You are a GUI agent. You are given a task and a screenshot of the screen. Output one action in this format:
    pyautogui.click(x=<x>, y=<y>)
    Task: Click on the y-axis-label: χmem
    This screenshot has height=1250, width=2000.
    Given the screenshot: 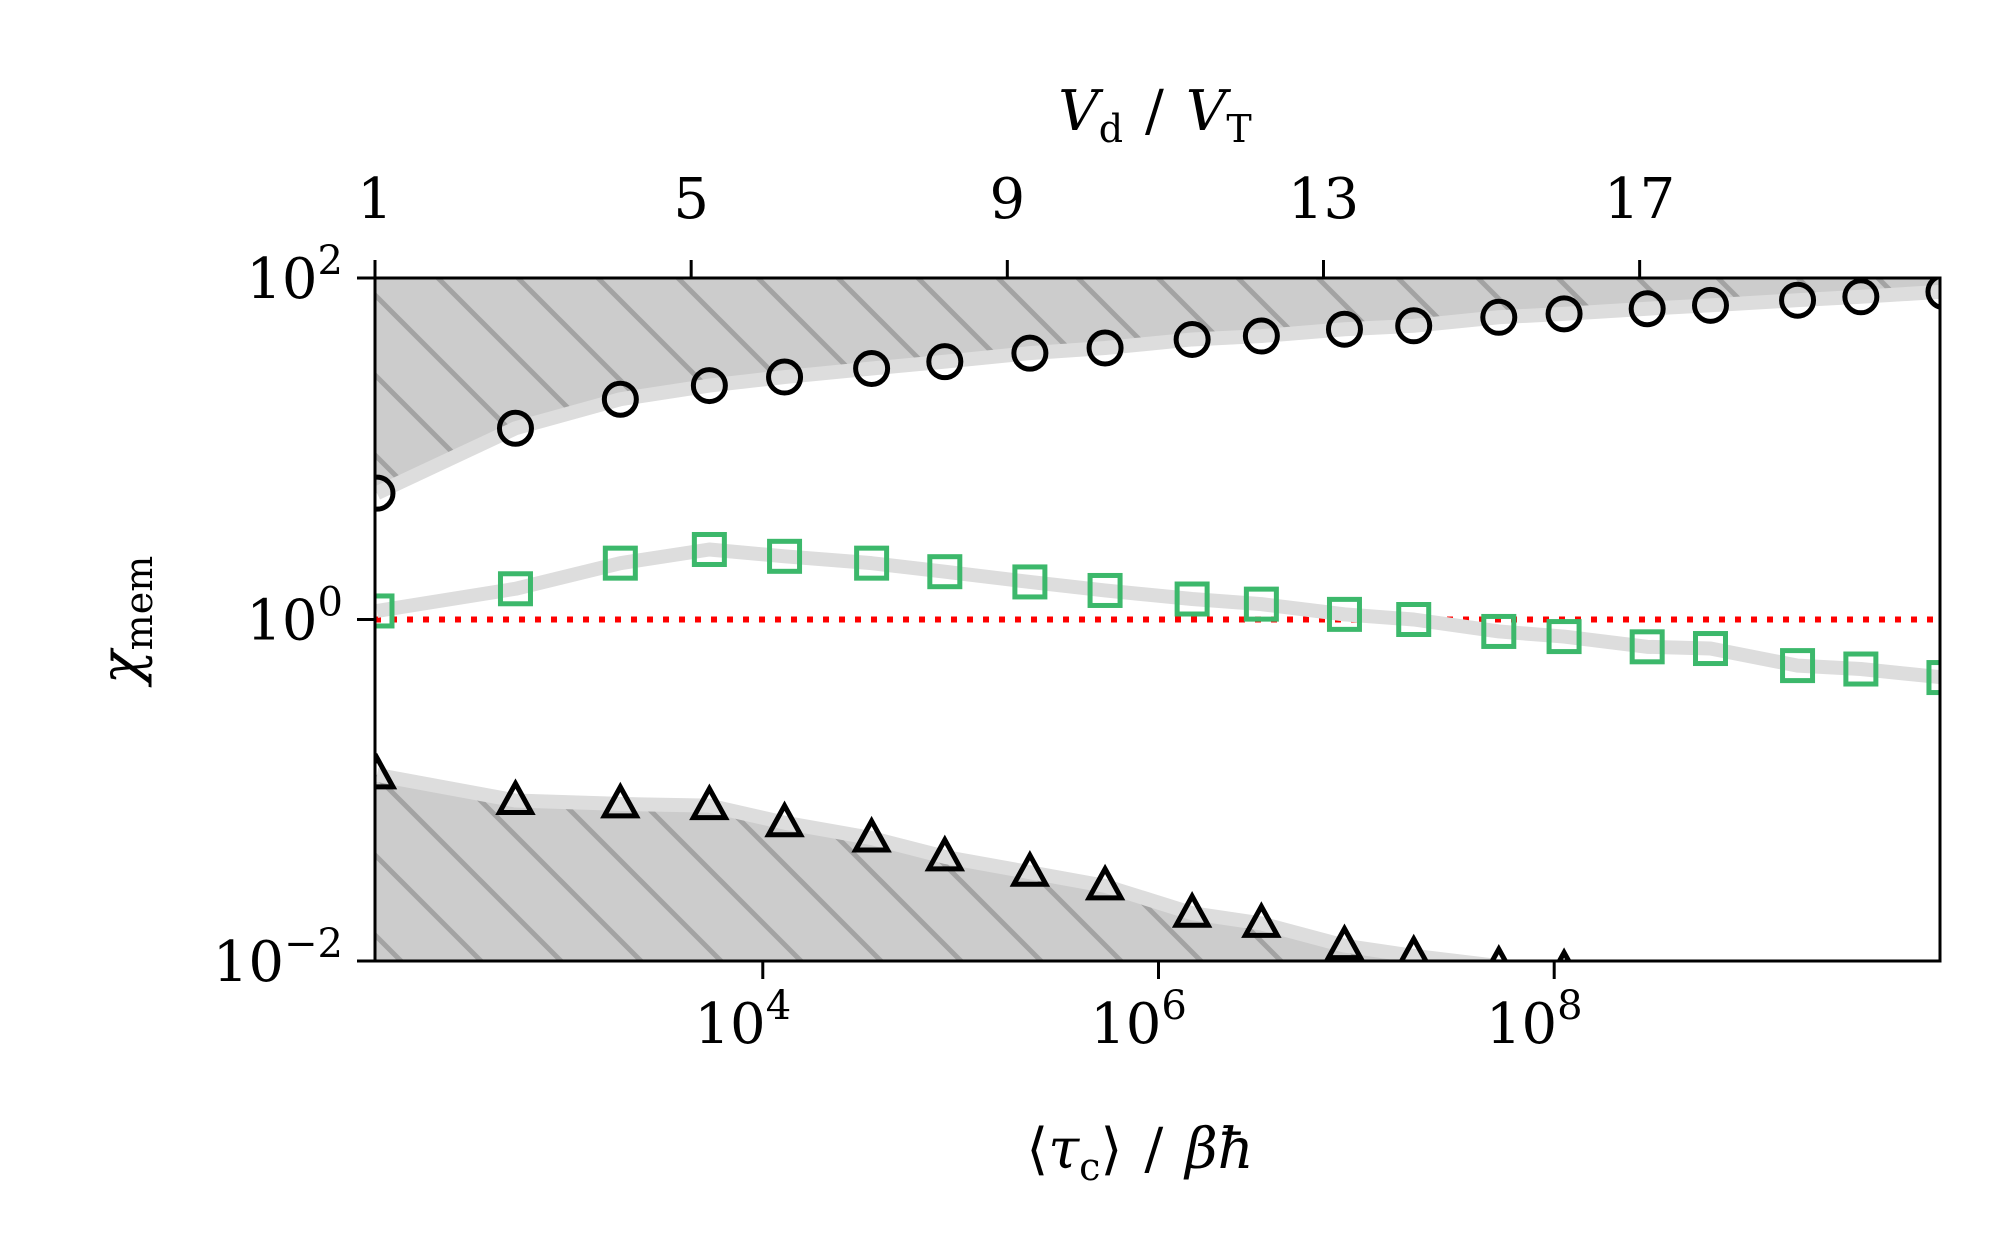 What is the action you would take?
    pyautogui.click(x=125, y=622)
    